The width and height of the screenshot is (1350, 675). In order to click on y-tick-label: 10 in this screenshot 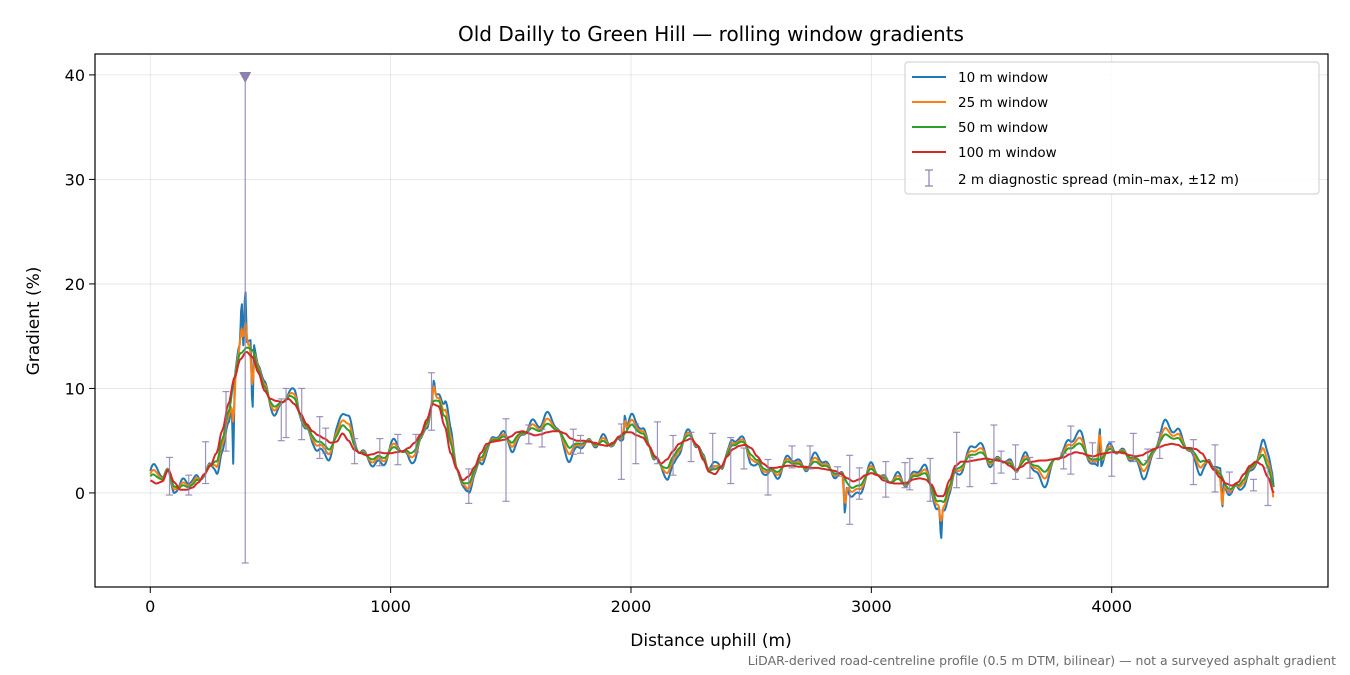, I will do `click(75, 388)`.